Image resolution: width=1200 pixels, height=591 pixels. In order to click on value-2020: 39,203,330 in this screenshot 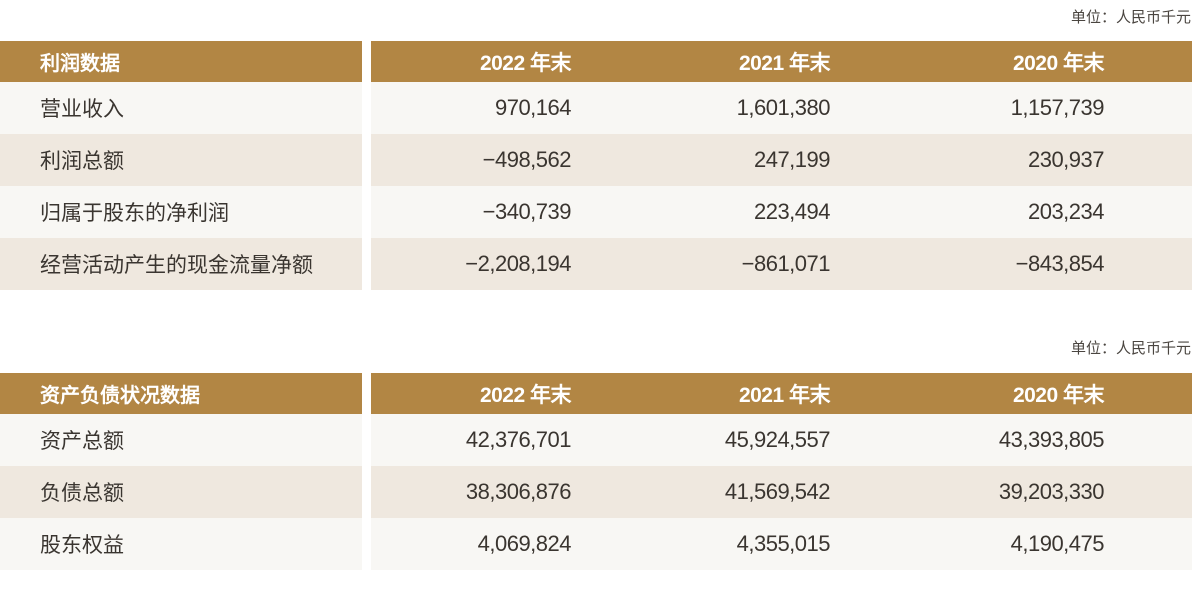, I will do `click(1051, 491)`.